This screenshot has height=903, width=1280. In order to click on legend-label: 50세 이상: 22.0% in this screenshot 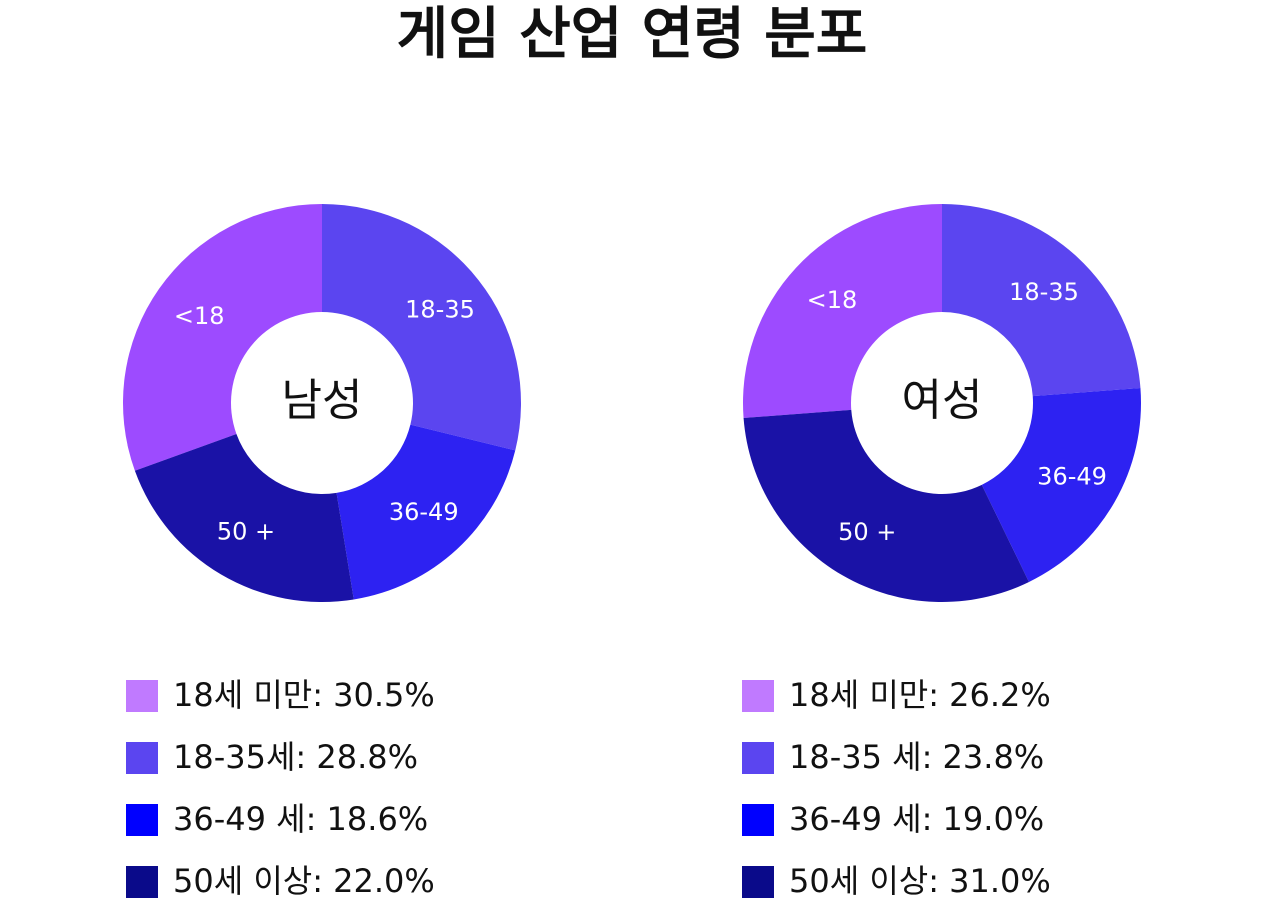, I will do `click(304, 881)`.